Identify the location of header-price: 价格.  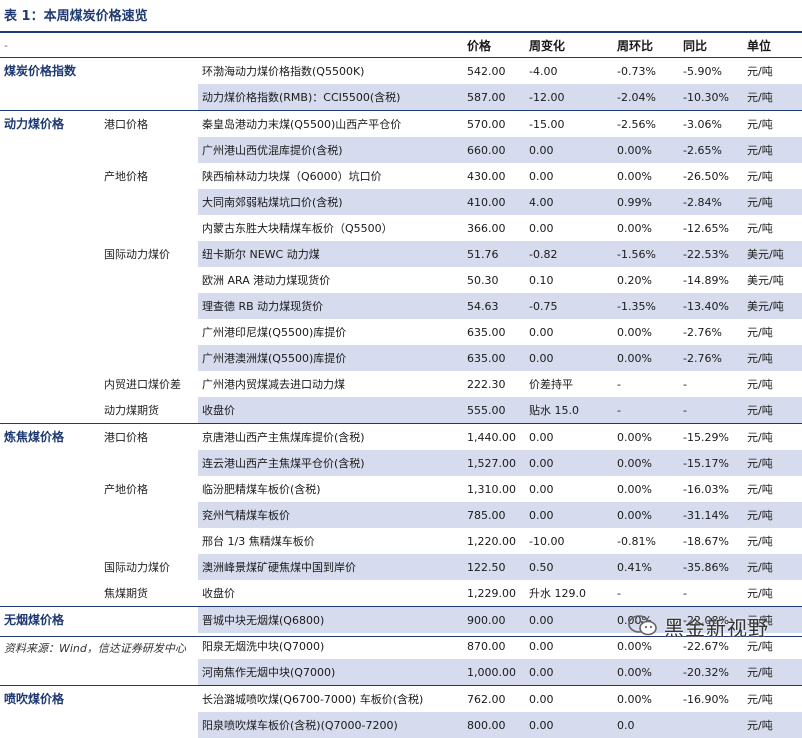
(494, 45).